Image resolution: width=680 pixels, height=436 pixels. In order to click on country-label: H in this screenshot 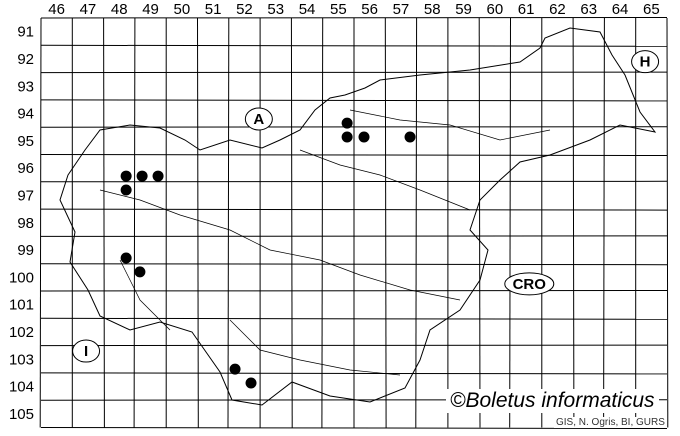, I will do `click(645, 62)`.